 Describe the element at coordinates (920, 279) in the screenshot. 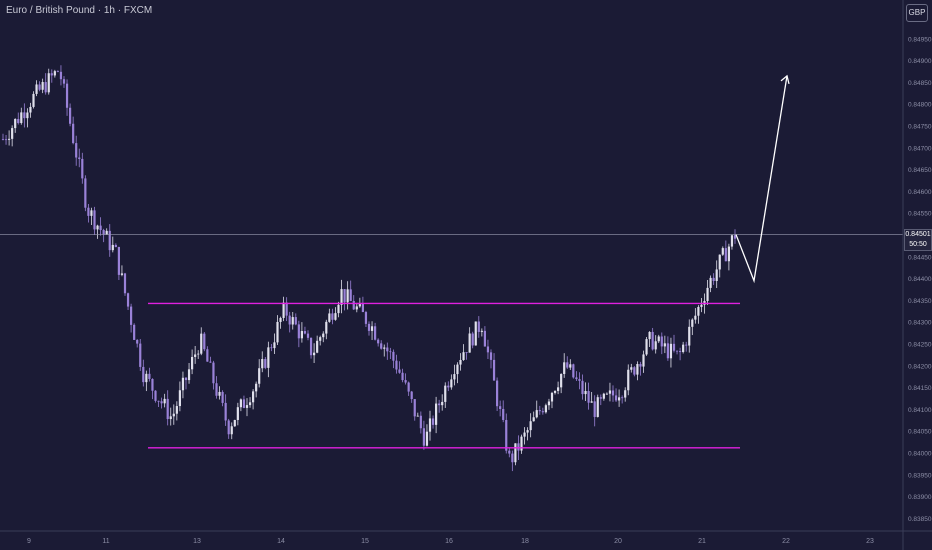

I see `y-tick-label: 0.84400` at that location.